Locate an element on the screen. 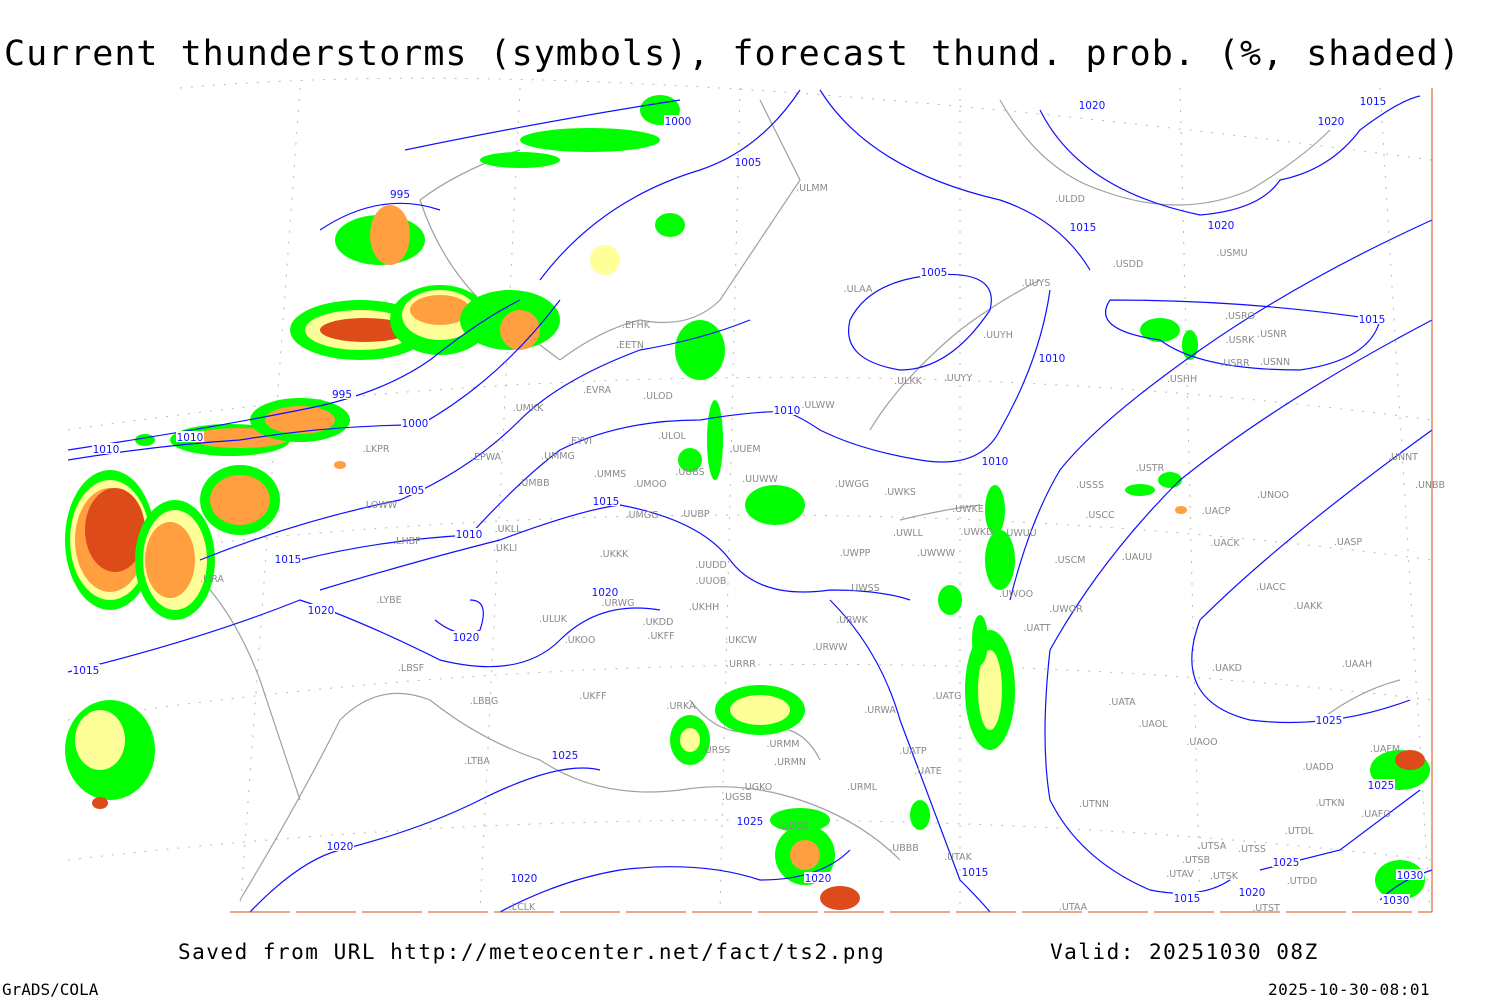 The height and width of the screenshot is (1000, 1500). station-label: .UTAV is located at coordinates (1180, 874).